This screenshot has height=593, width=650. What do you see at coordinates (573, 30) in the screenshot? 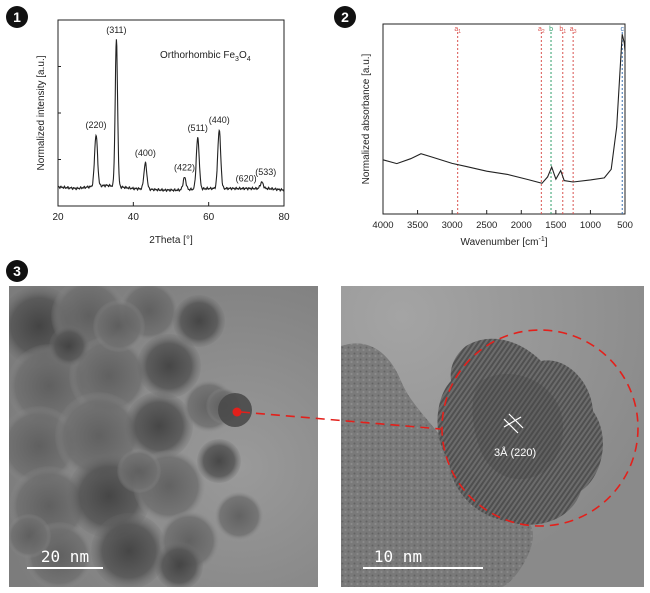
I see `ftir-marker-label: a3` at bounding box center [573, 30].